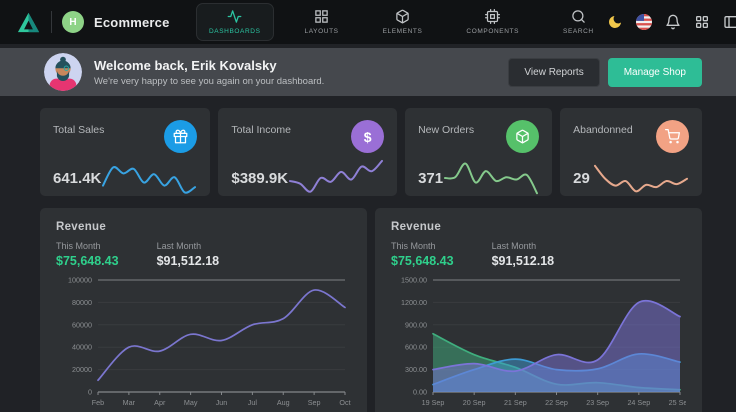 This screenshot has height=412, width=736. I want to click on notifications-bell-icon, so click(673, 22).